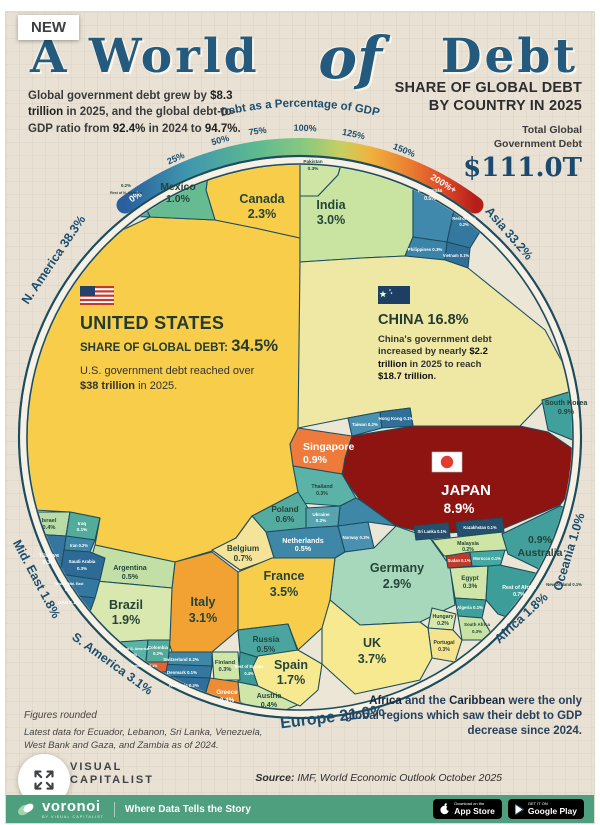 The height and width of the screenshot is (825, 600). What do you see at coordinates (456, 255) in the screenshot?
I see `cell-vietnam-label: Vietnam 0.1%` at bounding box center [456, 255].